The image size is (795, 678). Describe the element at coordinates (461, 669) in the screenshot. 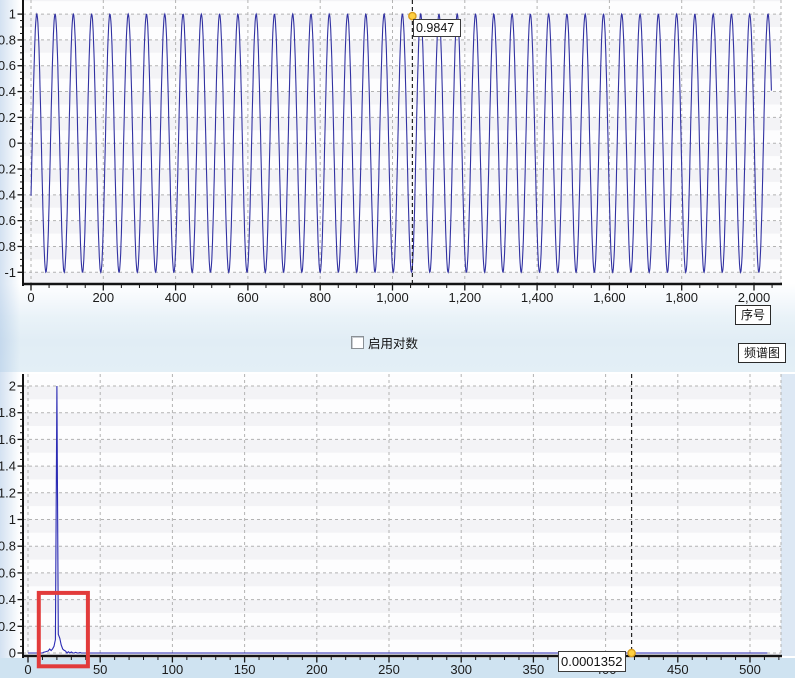

I see `svg-text: 300` at that location.